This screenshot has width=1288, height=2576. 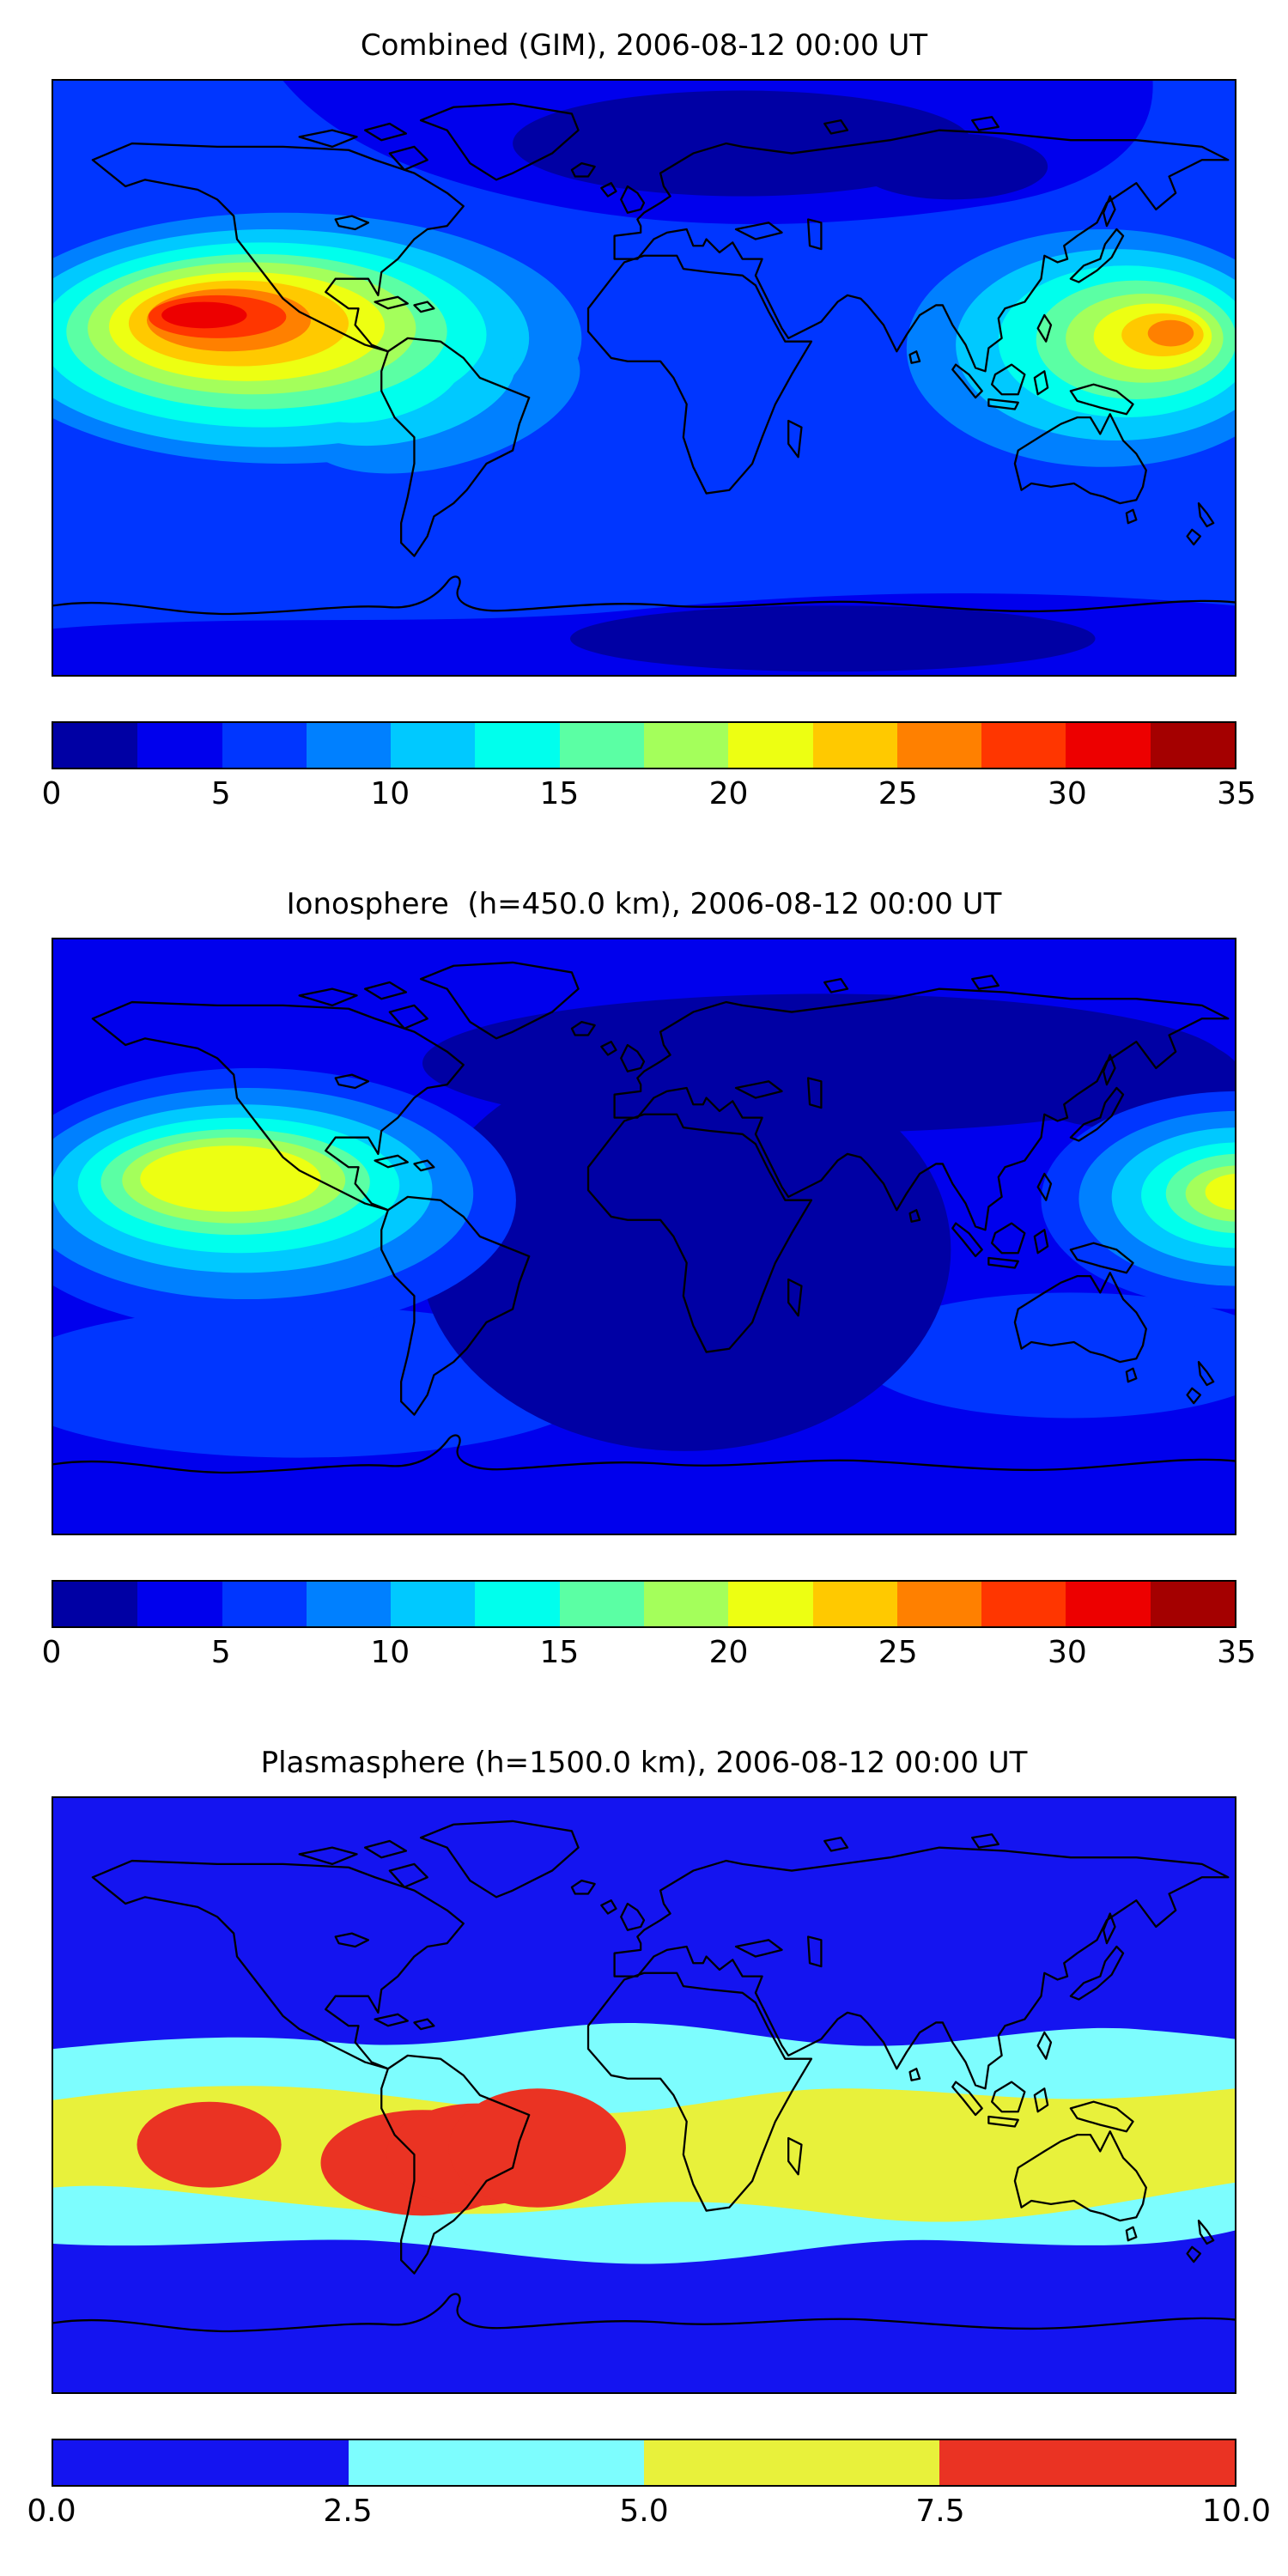 What do you see at coordinates (381, 2152) in the screenshot?
I see `plasma-maxima-red` at bounding box center [381, 2152].